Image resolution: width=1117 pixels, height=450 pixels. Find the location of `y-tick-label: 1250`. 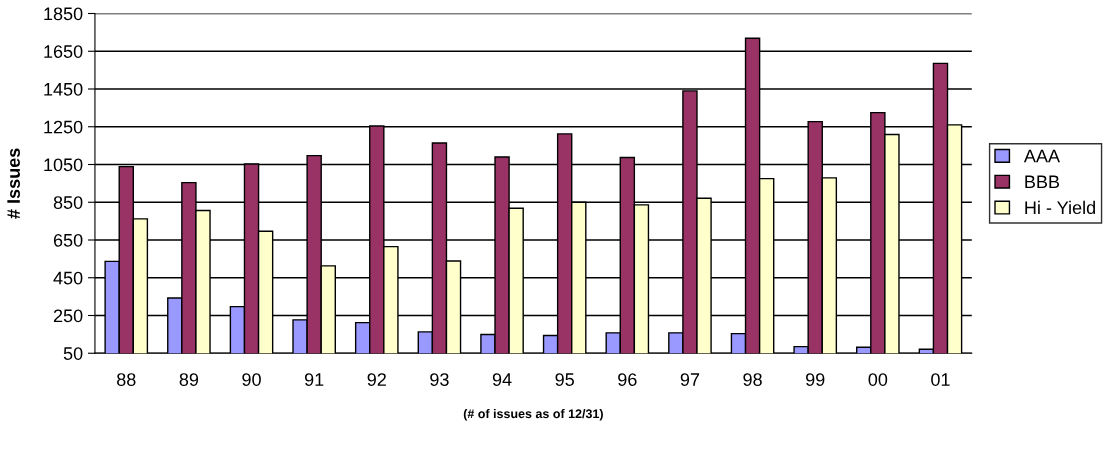

y-tick-label: 1250 is located at coordinates (63, 127).